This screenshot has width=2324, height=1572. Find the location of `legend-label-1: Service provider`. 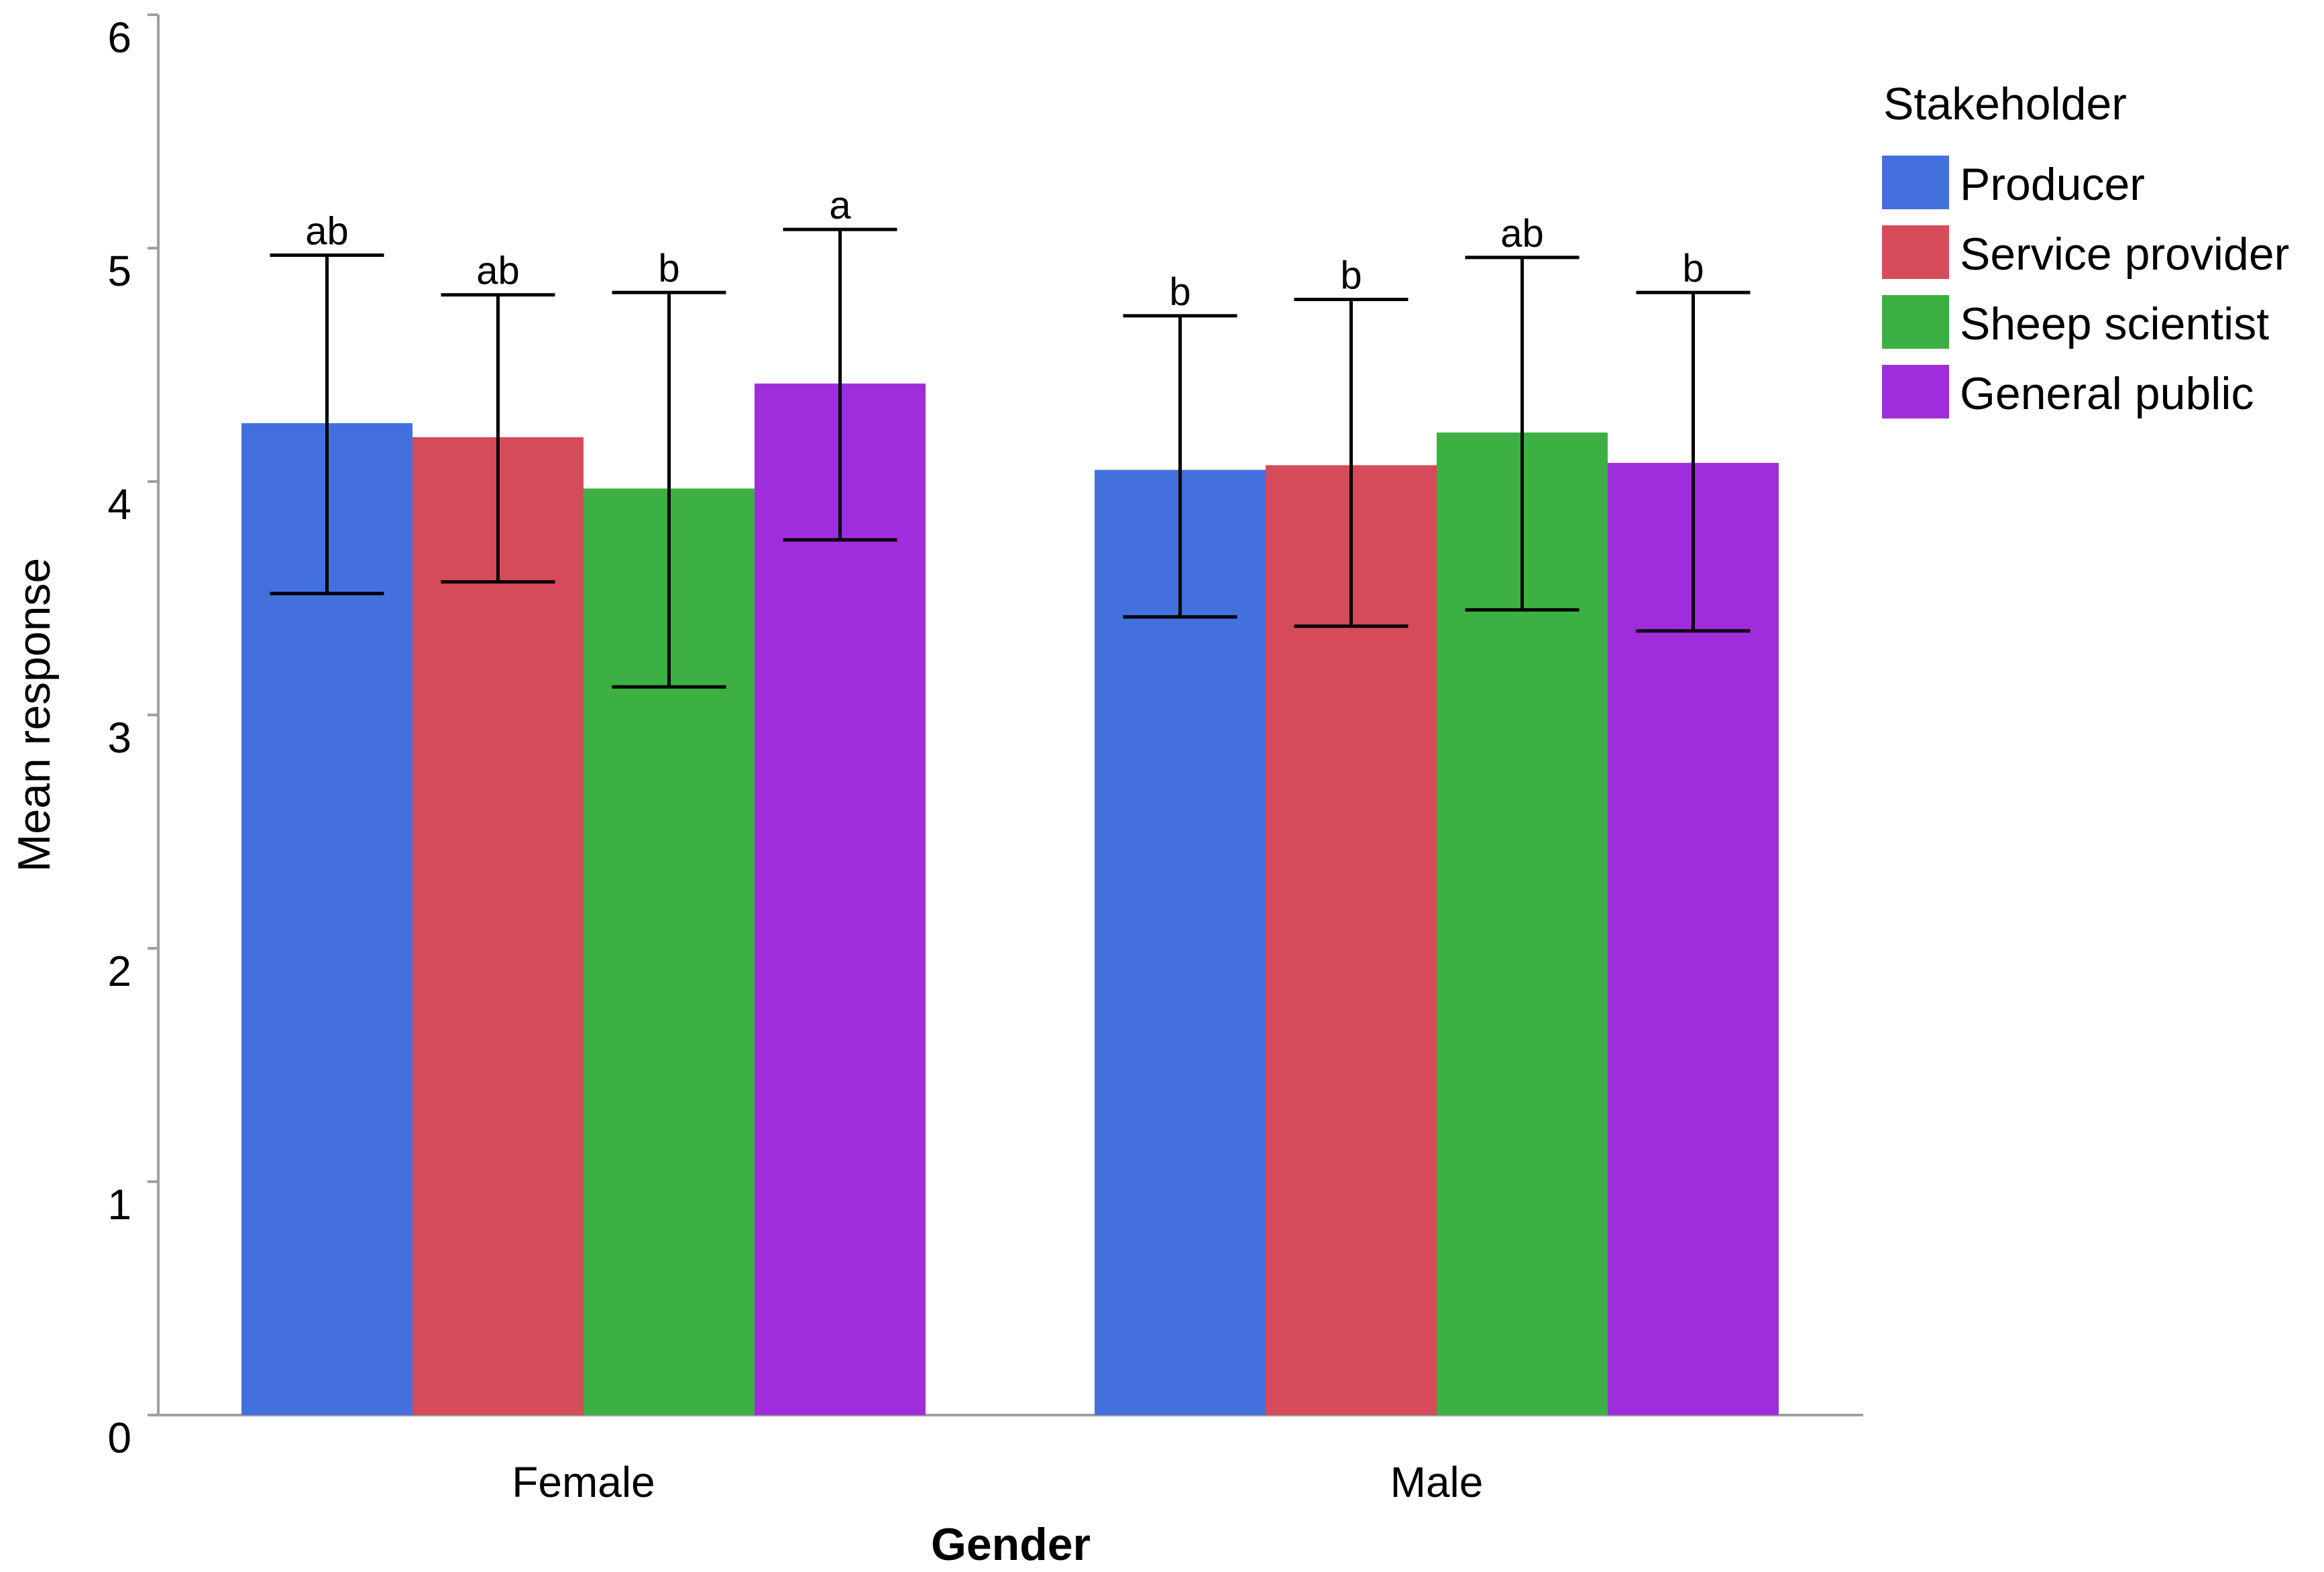

legend-label-1: Service provider is located at coordinates (2125, 254).